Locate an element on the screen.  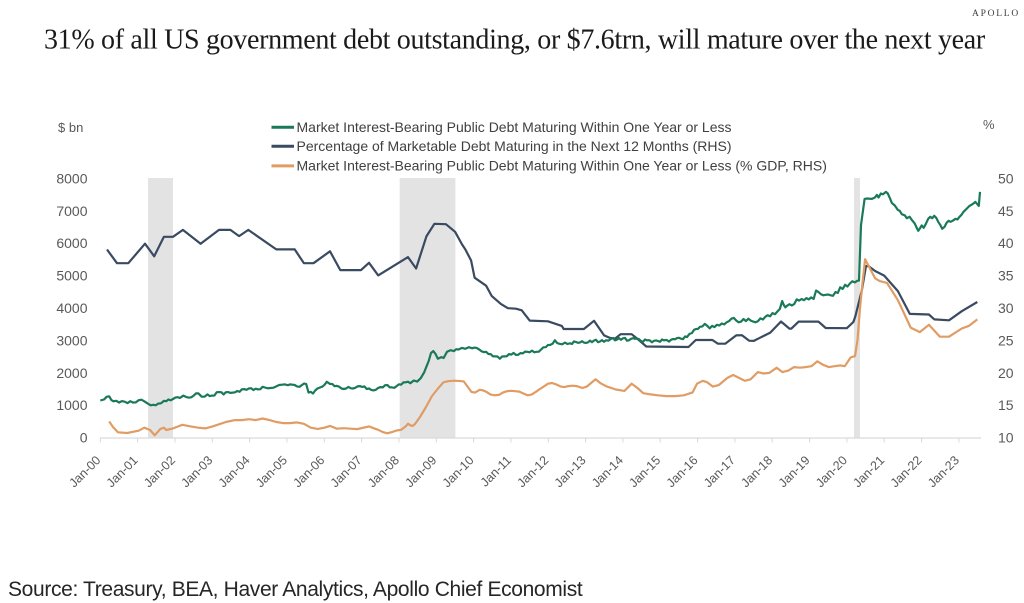
svg-text: 20 is located at coordinates (1006, 373).